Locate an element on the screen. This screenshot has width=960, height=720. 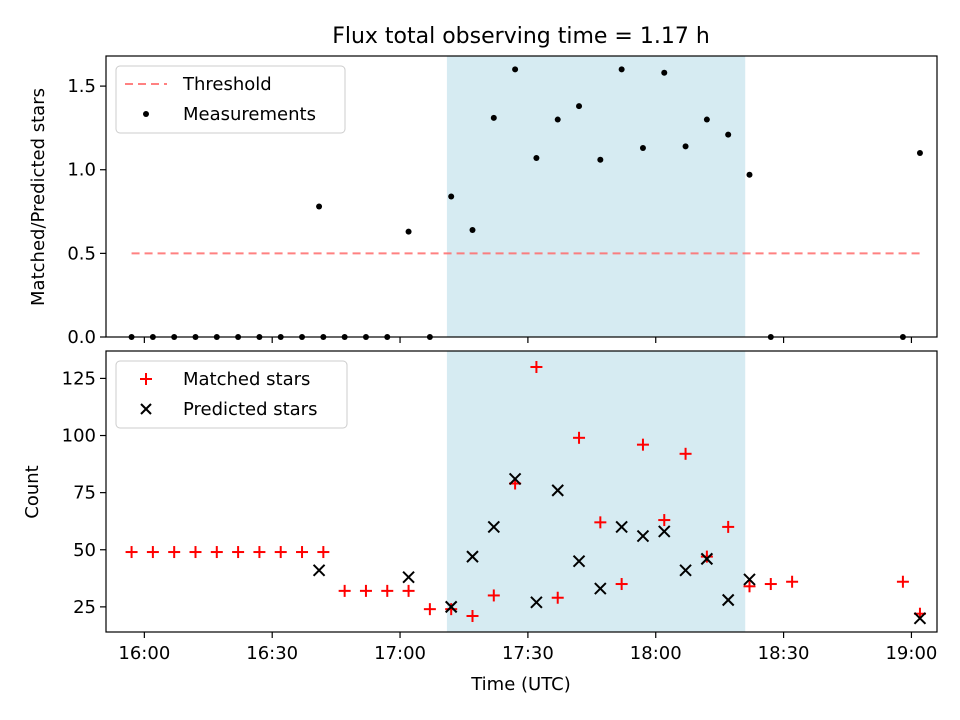
bottom-shaded-region is located at coordinates (596, 491).